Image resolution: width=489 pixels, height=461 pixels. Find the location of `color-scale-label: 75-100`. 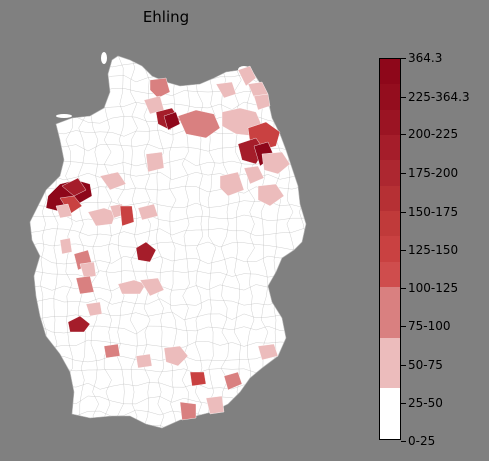

color-scale-label: 75-100 is located at coordinates (429, 326).